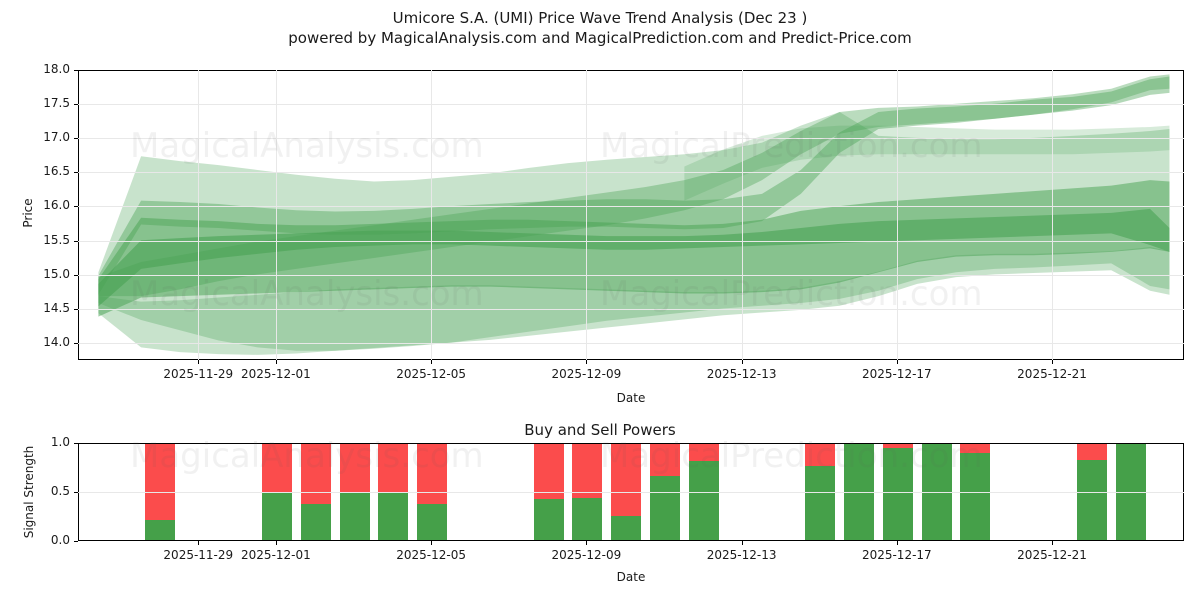 This screenshot has width=1200, height=600. I want to click on x-tick-label: 2025-12-09, so click(586, 374).